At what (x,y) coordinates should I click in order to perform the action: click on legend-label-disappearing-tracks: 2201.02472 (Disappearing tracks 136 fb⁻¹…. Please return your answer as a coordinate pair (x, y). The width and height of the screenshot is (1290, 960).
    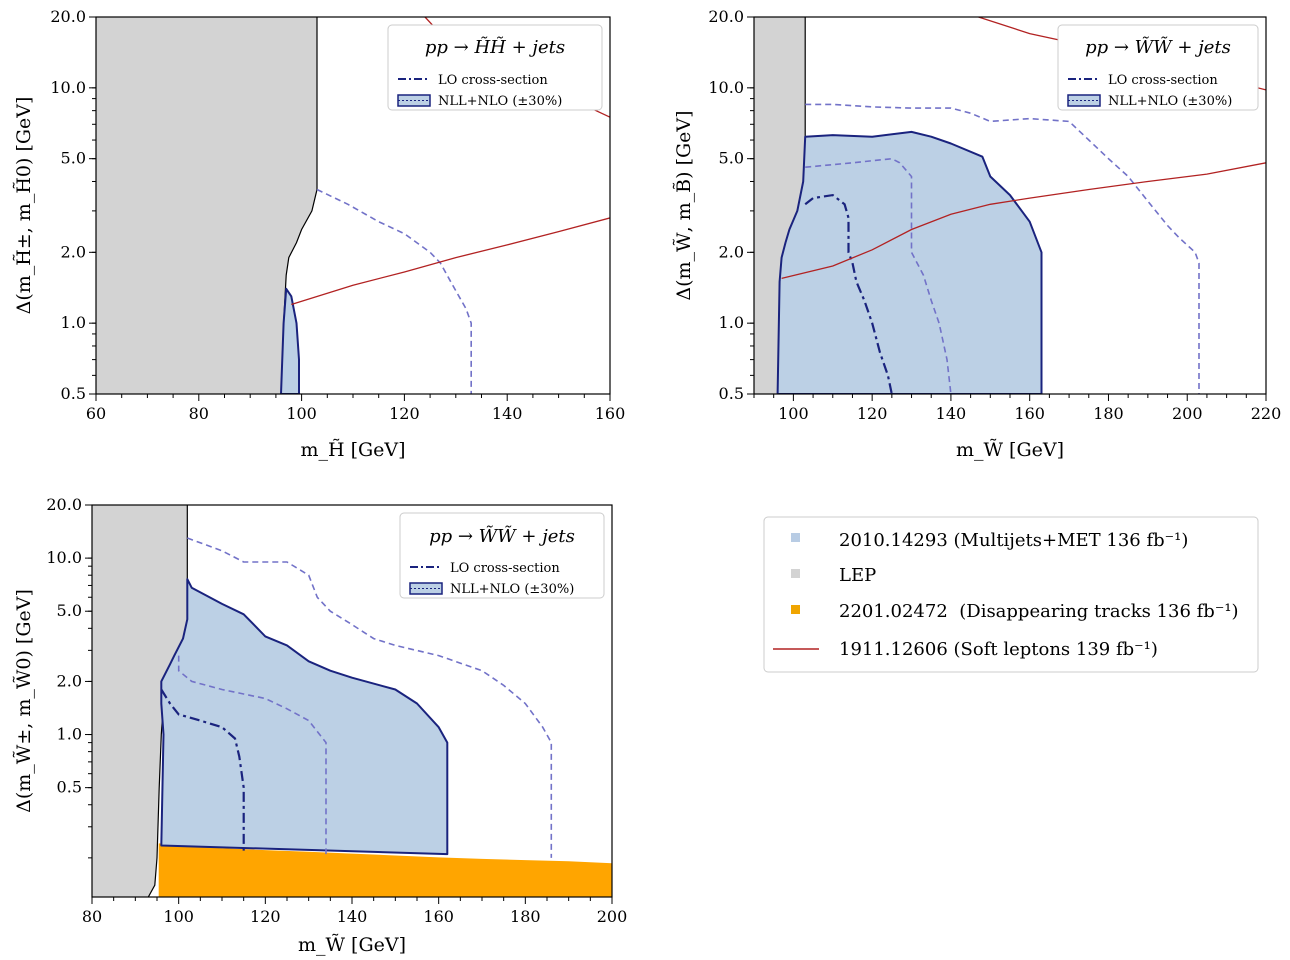
    Looking at the image, I should click on (1039, 611).